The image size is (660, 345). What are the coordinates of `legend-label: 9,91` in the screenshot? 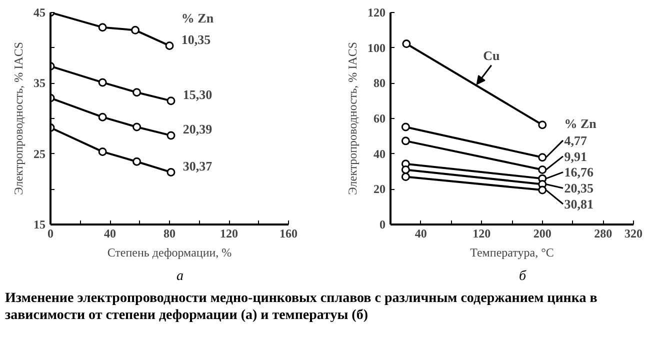 It's located at (575, 156).